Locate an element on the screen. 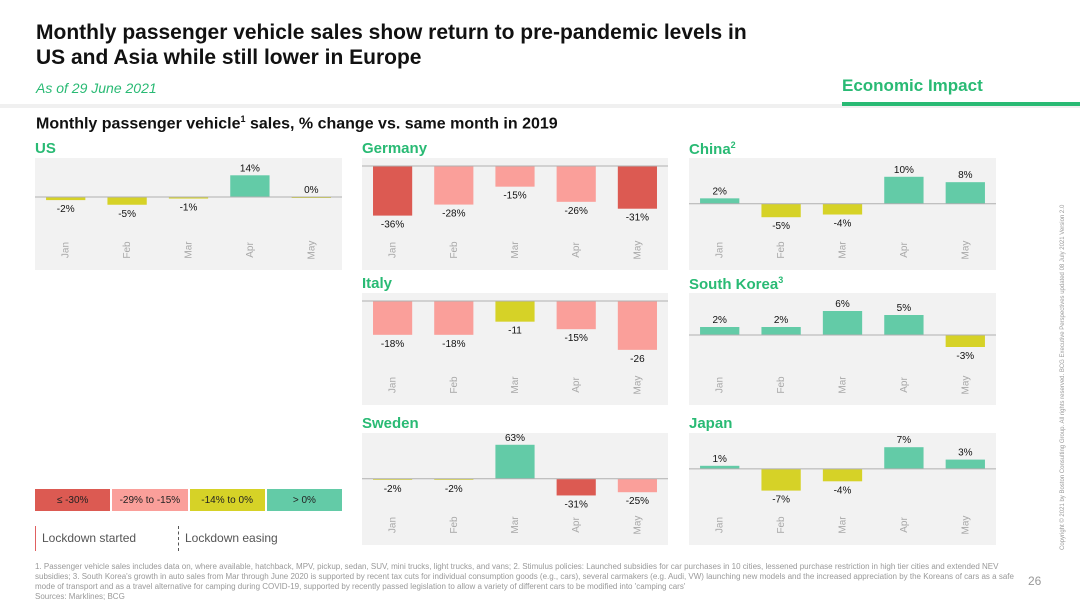 This screenshot has width=1080, height=608. panel-title-us: US is located at coordinates (45, 148).